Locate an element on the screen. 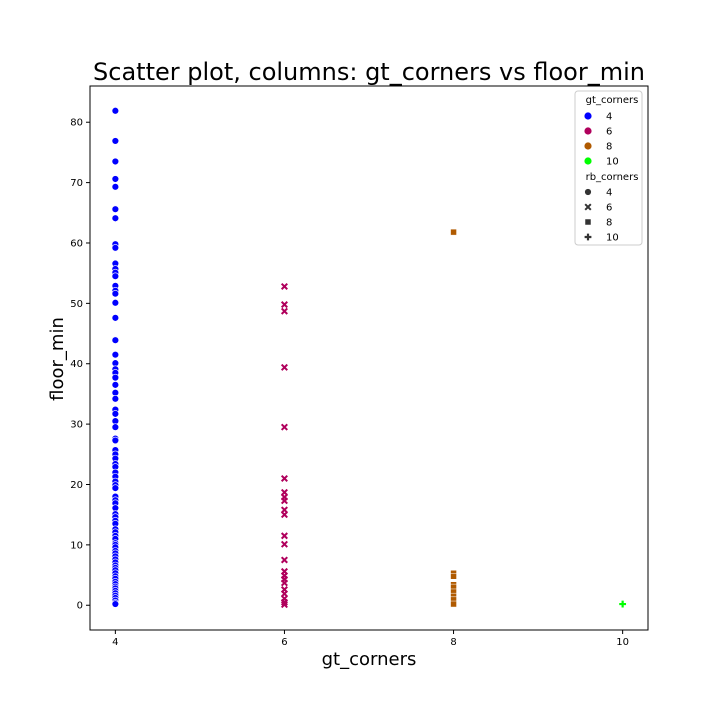 This screenshot has width=720, height=720. legend-style-title: rb_corners is located at coordinates (612, 177).